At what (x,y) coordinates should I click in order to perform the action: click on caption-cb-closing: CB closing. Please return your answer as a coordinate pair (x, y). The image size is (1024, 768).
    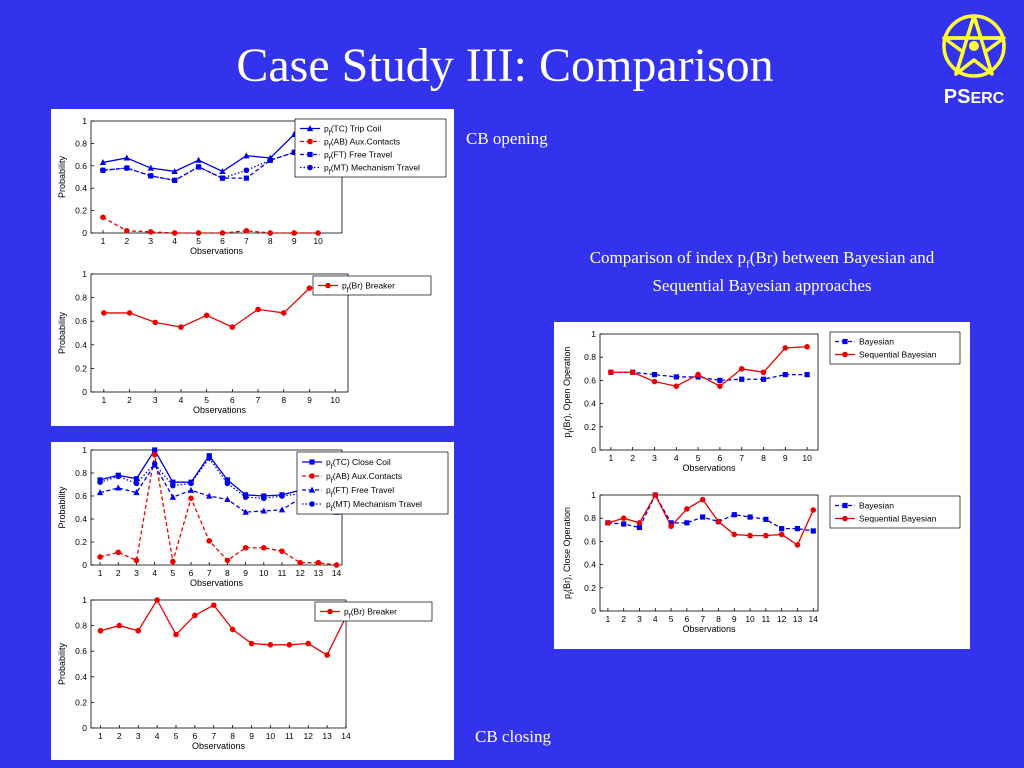
    Looking at the image, I should click on (513, 736).